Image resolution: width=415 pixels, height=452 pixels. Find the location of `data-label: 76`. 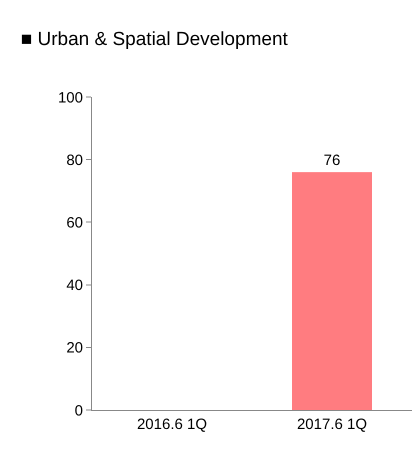

data-label: 76 is located at coordinates (332, 161).